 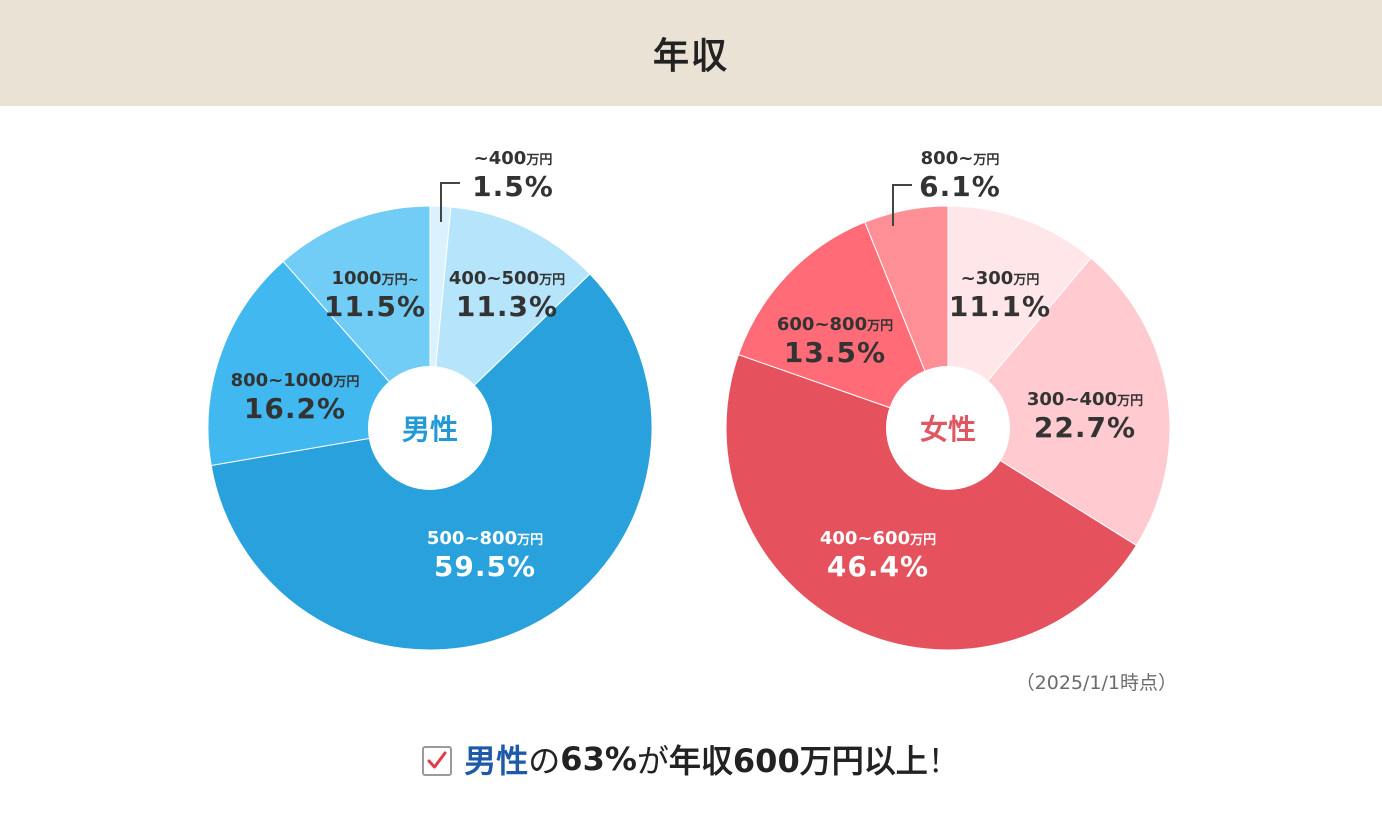 What do you see at coordinates (878, 538) in the screenshot?
I see `slice-range-label: 400~600万円` at bounding box center [878, 538].